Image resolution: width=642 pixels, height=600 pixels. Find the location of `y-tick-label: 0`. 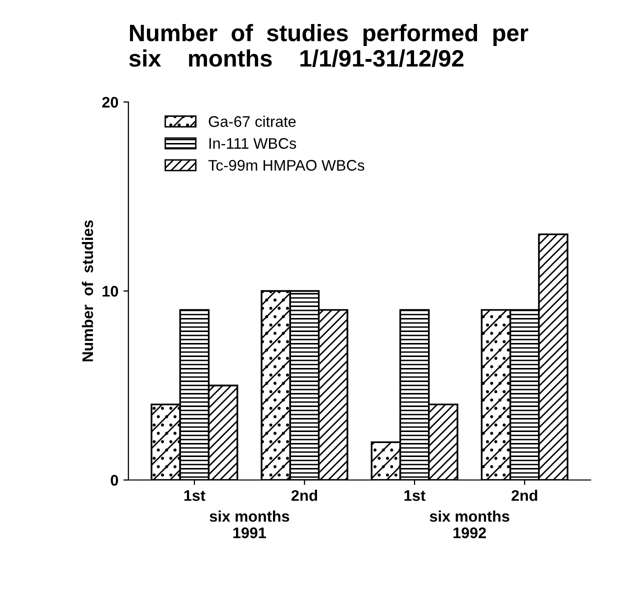

y-tick-label: 0 is located at coordinates (114, 480).